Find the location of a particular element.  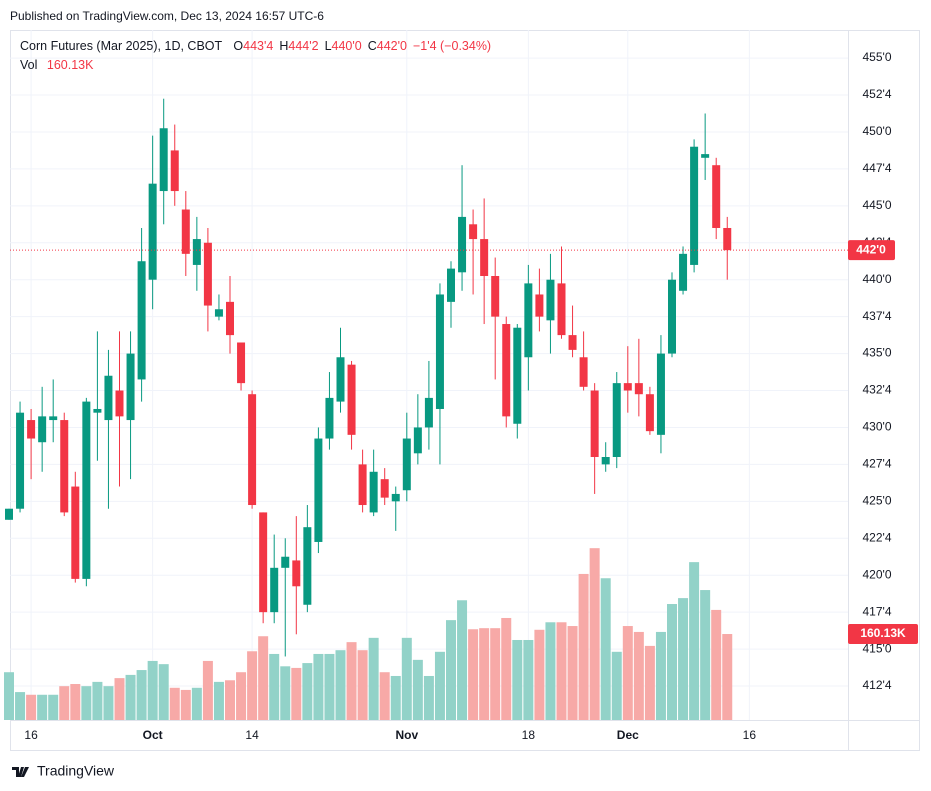

y-tick-label: 432'4 is located at coordinates (877, 390).